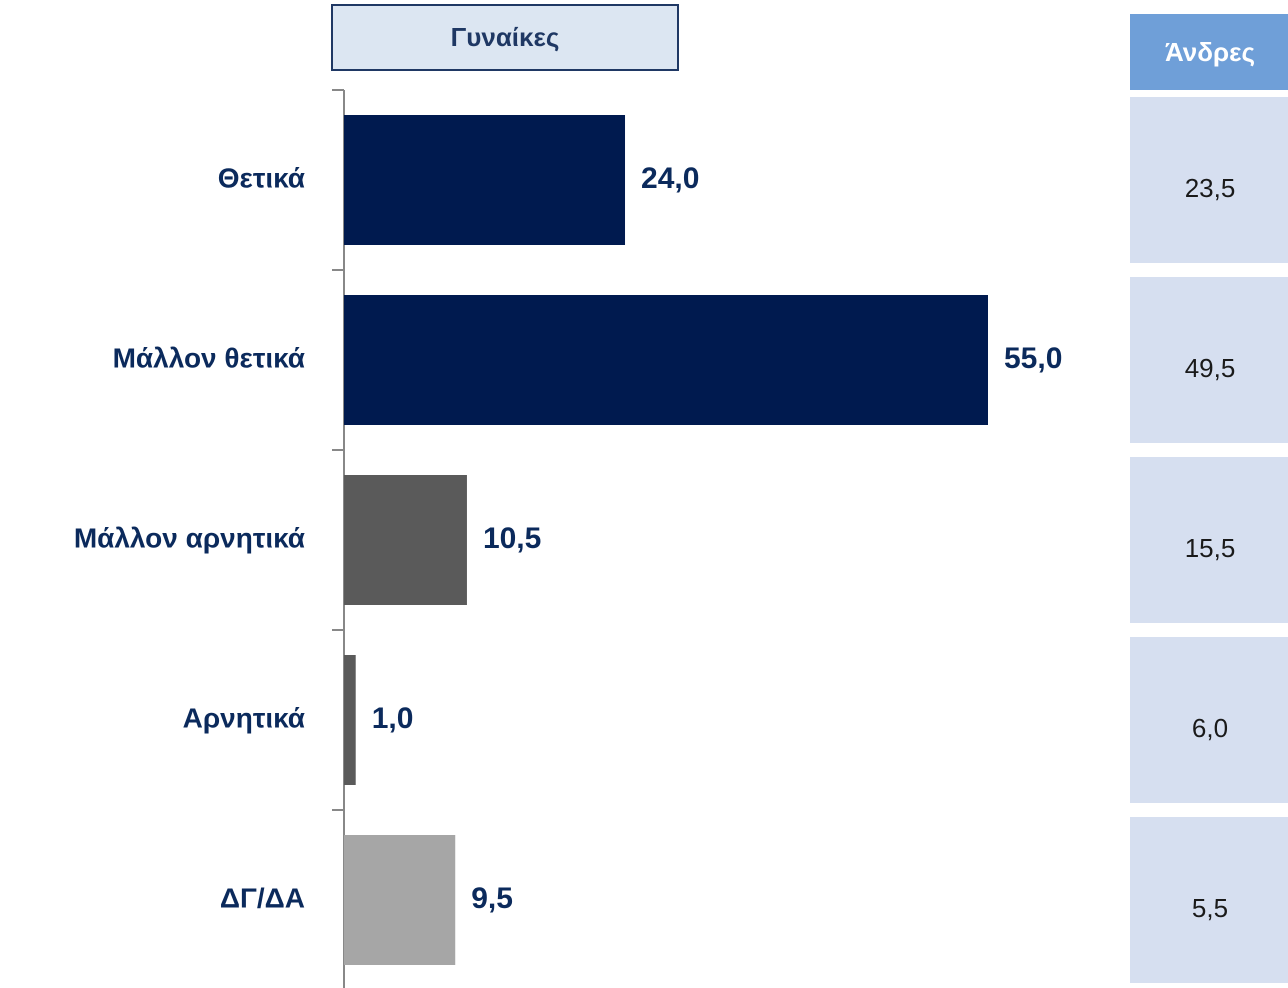 This screenshot has height=988, width=1288. What do you see at coordinates (244, 717) in the screenshot?
I see `category-label: Αρνητικά` at bounding box center [244, 717].